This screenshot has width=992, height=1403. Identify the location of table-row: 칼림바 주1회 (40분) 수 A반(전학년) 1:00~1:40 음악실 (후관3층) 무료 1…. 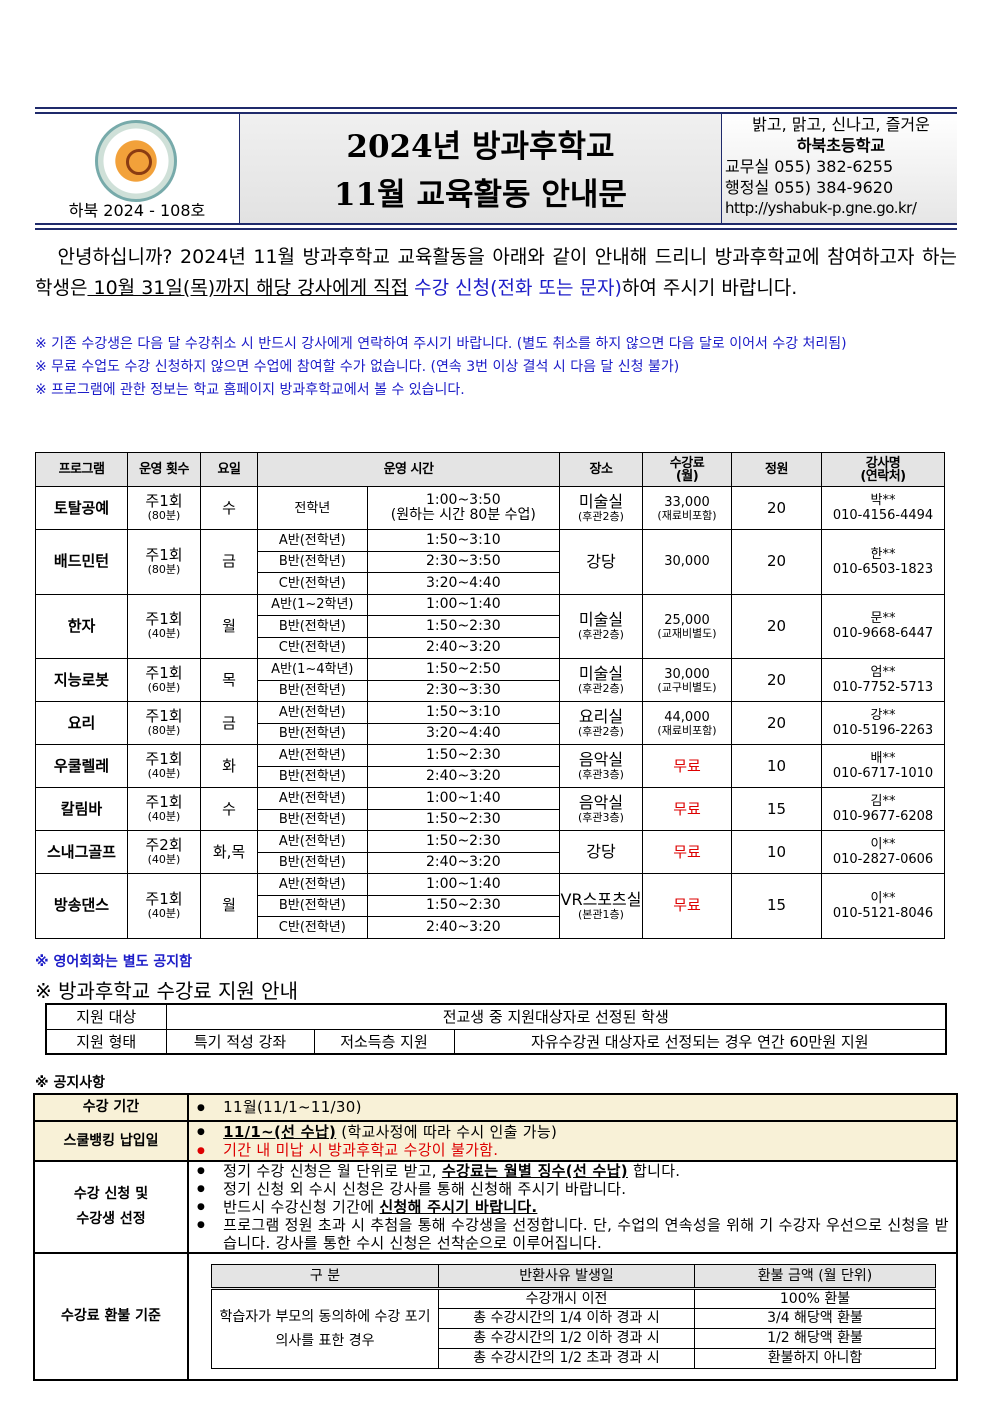
(490, 809).